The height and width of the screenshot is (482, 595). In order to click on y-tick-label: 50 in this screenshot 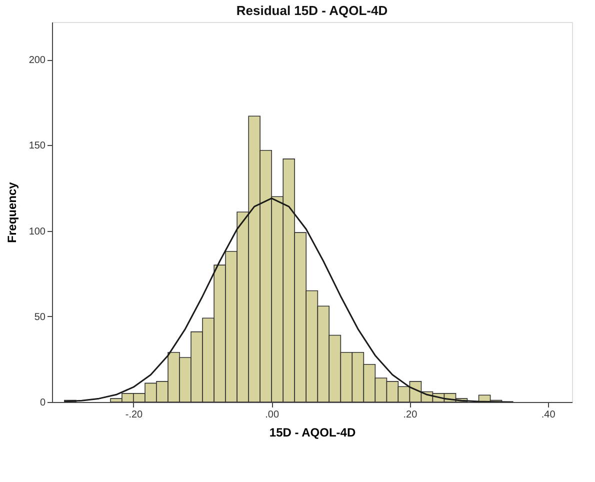, I will do `click(40, 317)`.